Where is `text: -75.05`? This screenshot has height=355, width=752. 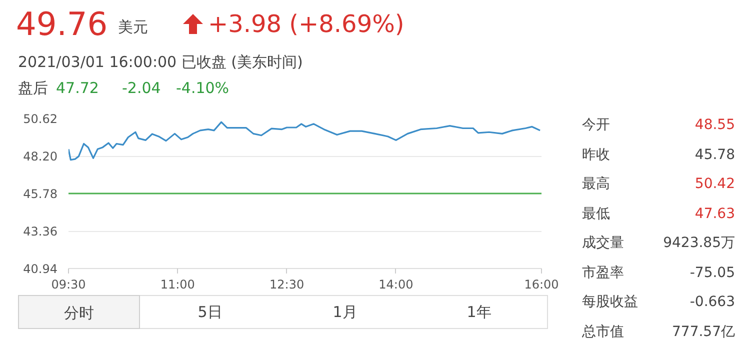 text: -75.05 is located at coordinates (712, 272).